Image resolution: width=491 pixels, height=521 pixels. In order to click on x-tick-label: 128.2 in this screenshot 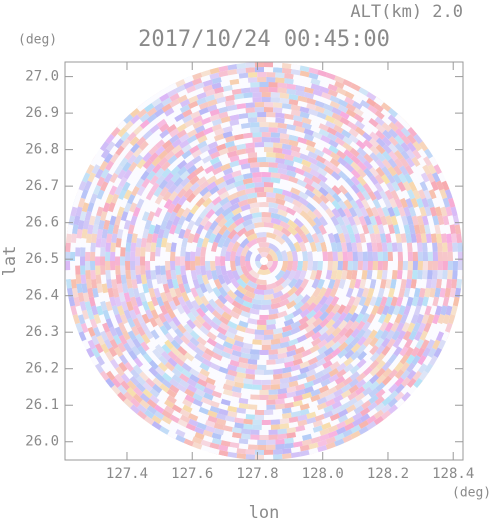, I will do `click(388, 474)`.